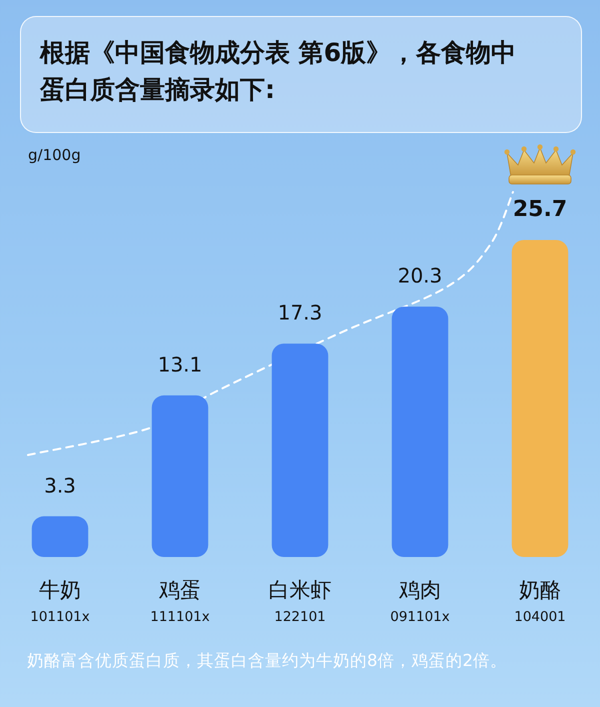 This screenshot has height=707, width=600. Describe the element at coordinates (300, 601) in the screenshot. I see `x-tick-label: 白米虾 122101` at that location.